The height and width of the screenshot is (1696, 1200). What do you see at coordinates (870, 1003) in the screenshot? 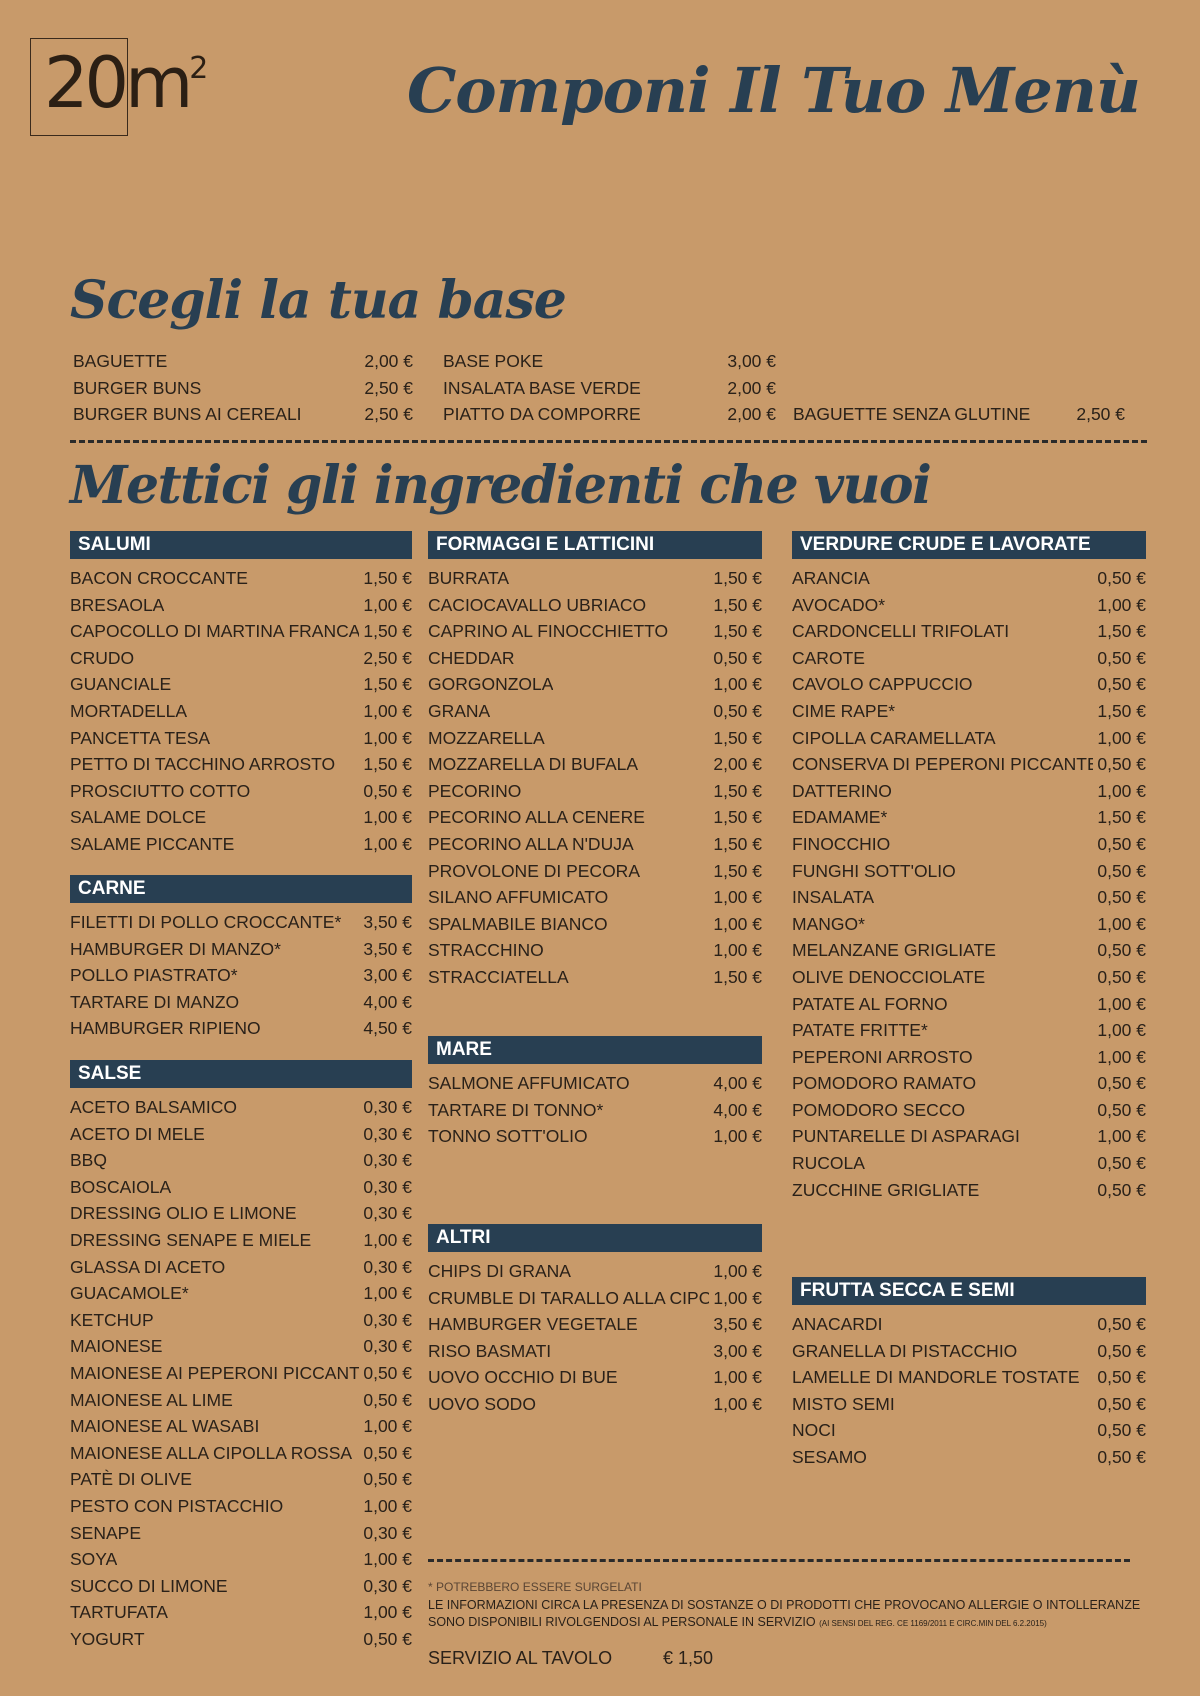
I see `item-name: PATATE AL FORNO` at bounding box center [870, 1003].